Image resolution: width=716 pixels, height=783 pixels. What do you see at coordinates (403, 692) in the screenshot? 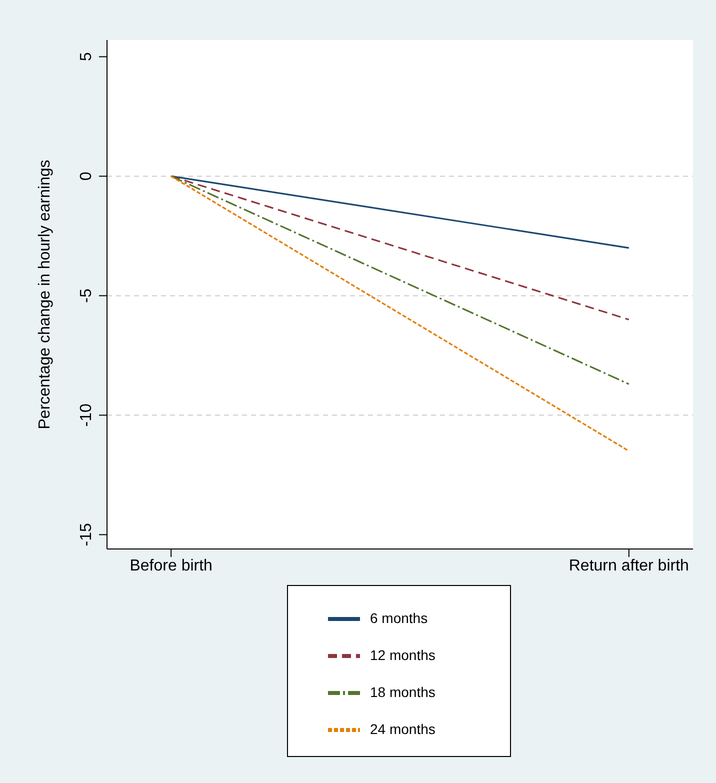
I see `legend-label: 18 months` at bounding box center [403, 692].